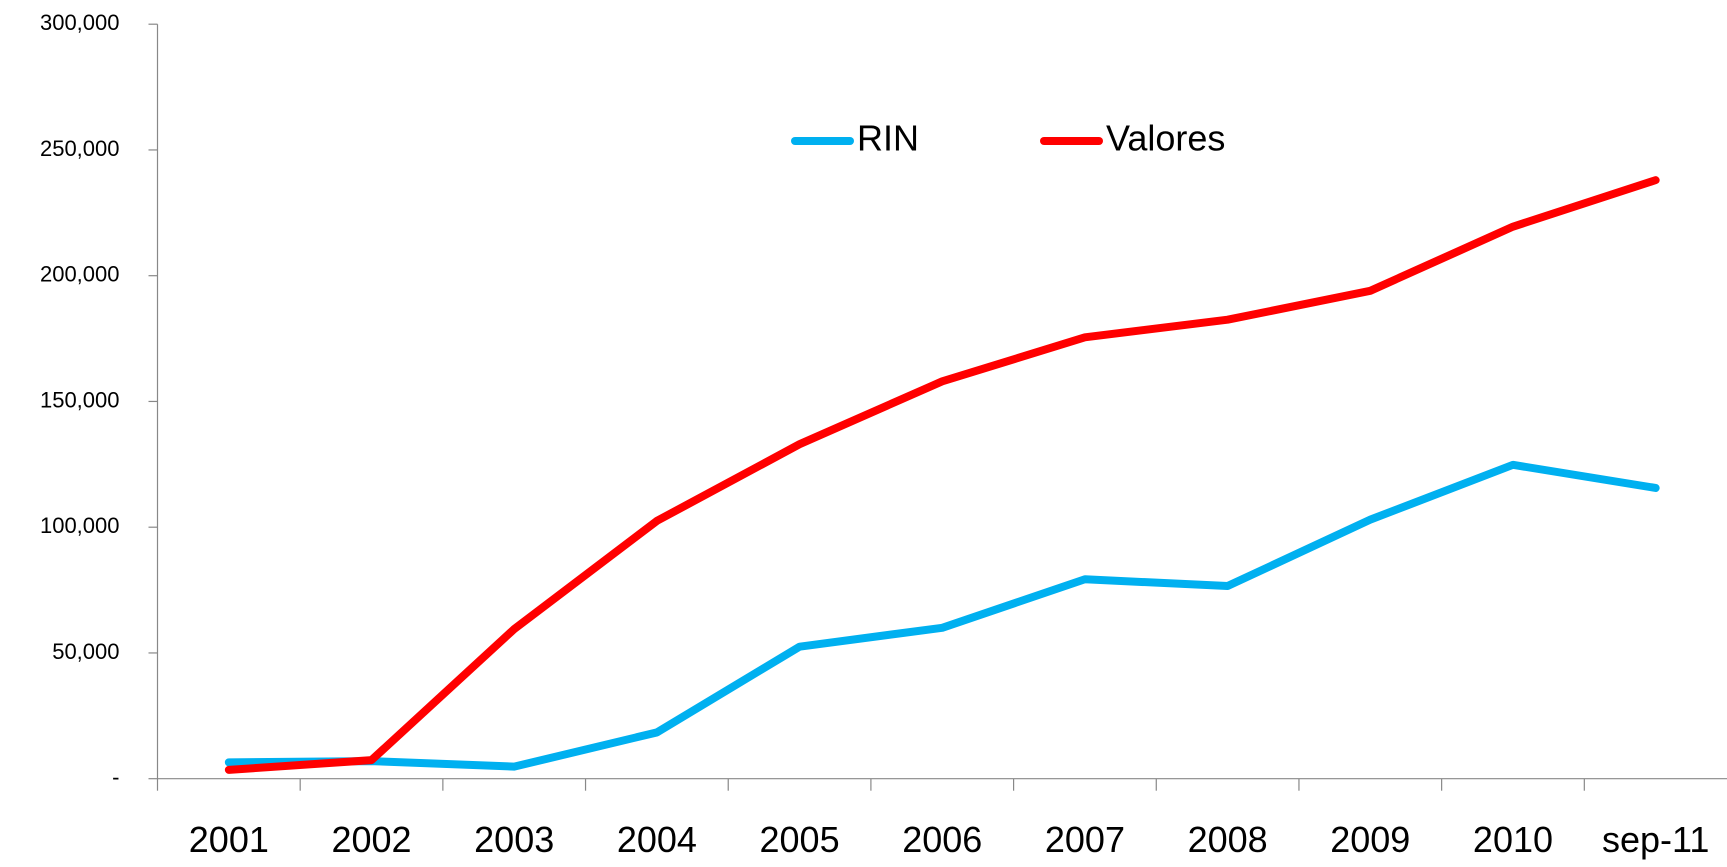  What do you see at coordinates (1370, 839) in the screenshot?
I see `x-tick-label: 2009` at bounding box center [1370, 839].